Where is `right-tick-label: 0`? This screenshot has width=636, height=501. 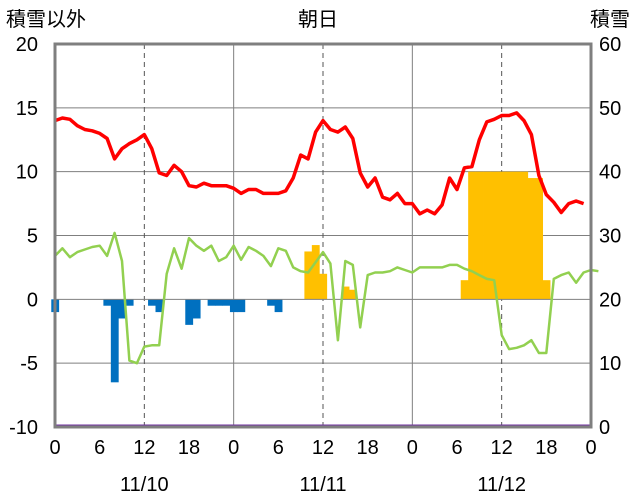
right-tick-label: 0 is located at coordinates (604, 428).